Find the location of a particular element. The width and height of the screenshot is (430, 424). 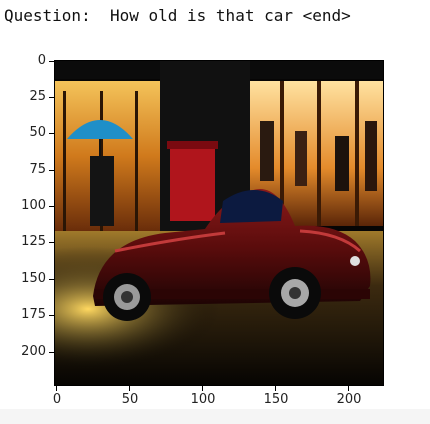

y-tick-label: 200 is located at coordinates (33, 351).